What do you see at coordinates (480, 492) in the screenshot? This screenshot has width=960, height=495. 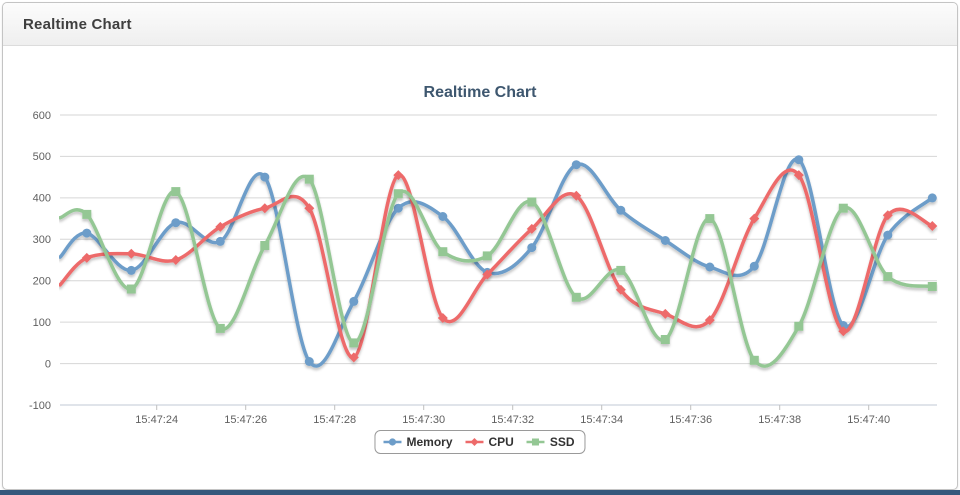 I see `footer-bar` at bounding box center [480, 492].